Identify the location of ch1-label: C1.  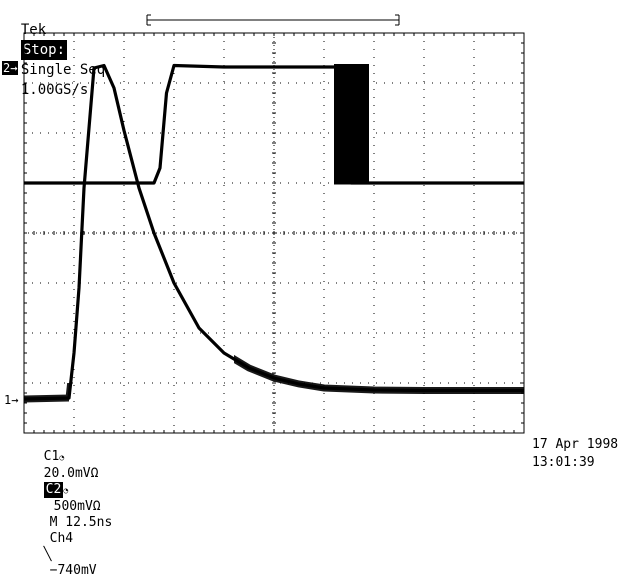
(51, 456).